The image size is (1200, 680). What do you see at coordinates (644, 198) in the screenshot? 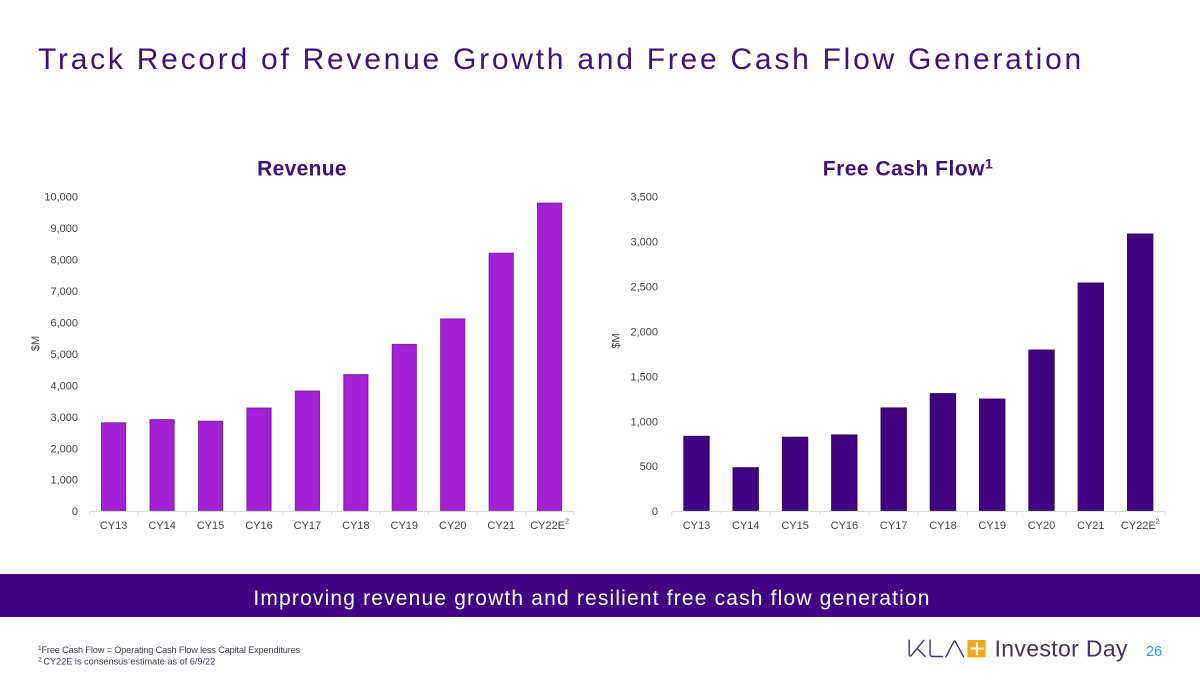
I see `svg-text: 3,500` at bounding box center [644, 198].